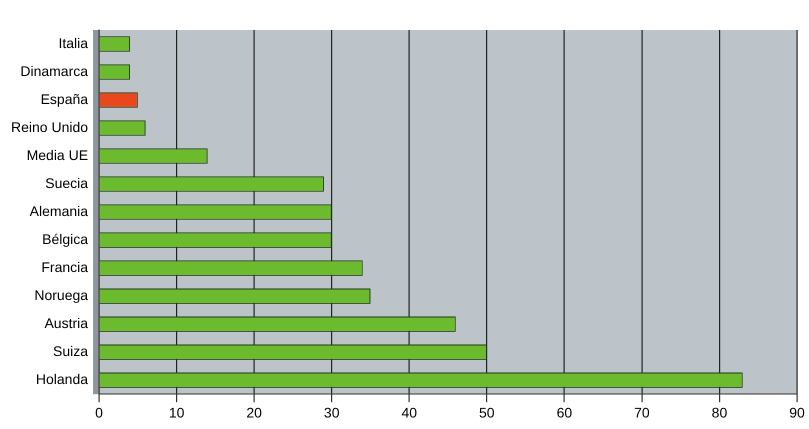 Image resolution: width=809 pixels, height=429 pixels. I want to click on y-tick-label: Italia, so click(73, 42).